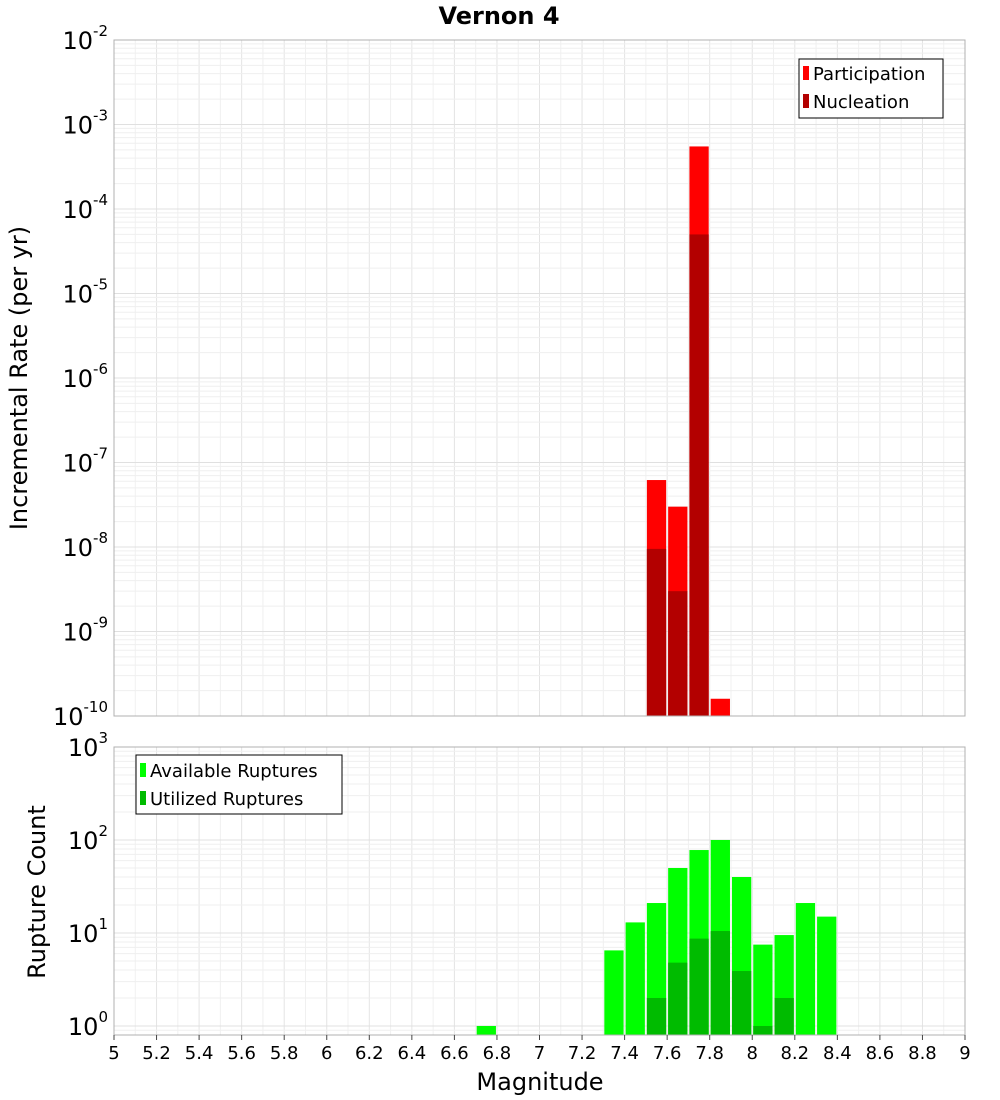  Describe the element at coordinates (156, 1053) in the screenshot. I see `x-tick-label: 5.2` at that location.